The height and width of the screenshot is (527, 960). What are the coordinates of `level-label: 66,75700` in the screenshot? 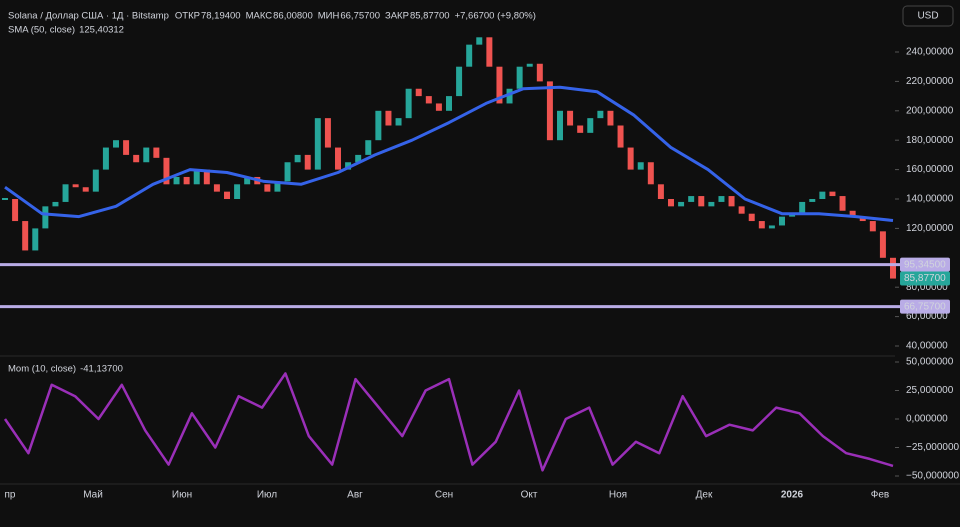 It's located at (925, 306).